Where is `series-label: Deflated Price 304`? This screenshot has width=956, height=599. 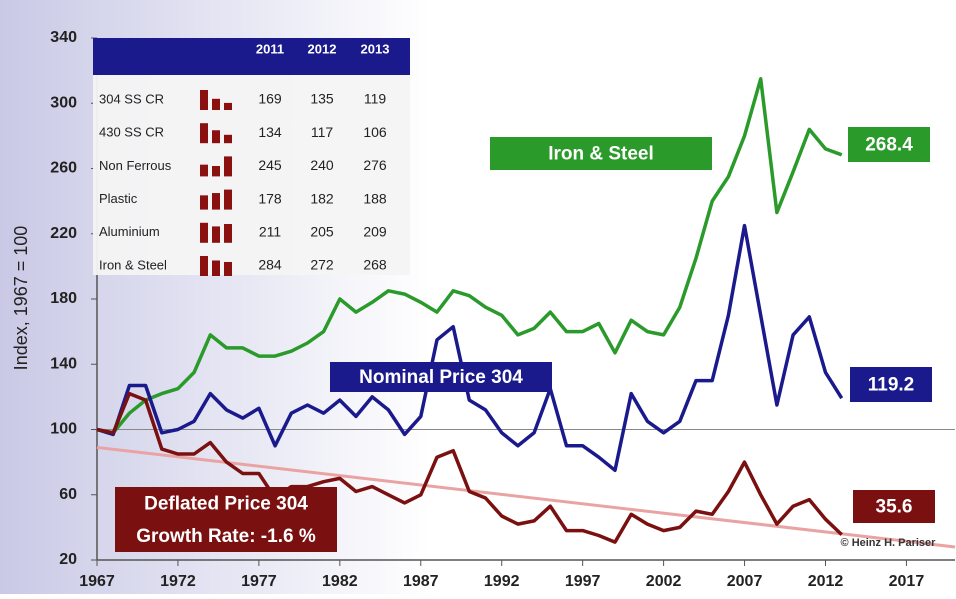 series-label: Deflated Price 304 is located at coordinates (226, 503).